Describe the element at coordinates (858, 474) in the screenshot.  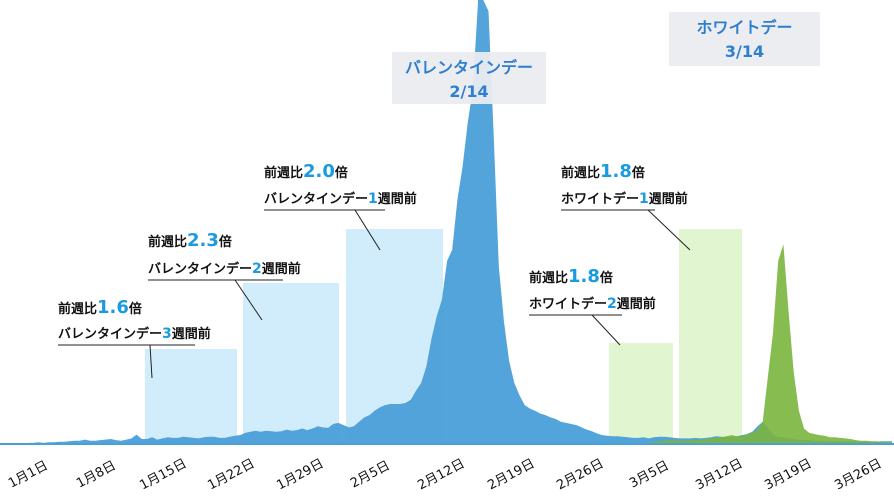
I see `x-tick-label: 3月26日` at that location.